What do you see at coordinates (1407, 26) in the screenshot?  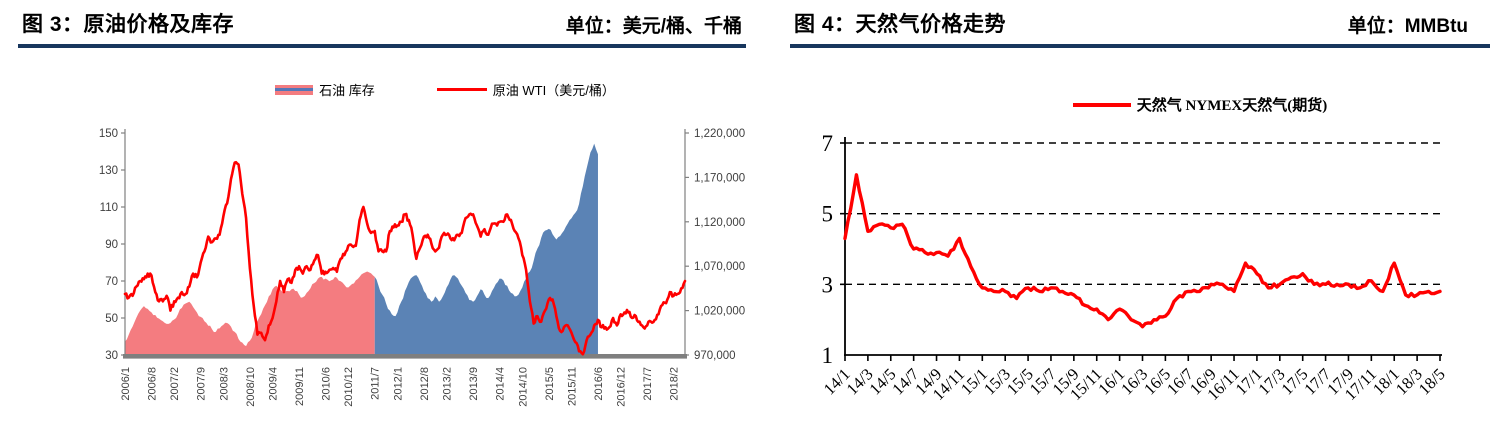 I see `fig4-unit-label: 单位：MMBtu` at bounding box center [1407, 26].